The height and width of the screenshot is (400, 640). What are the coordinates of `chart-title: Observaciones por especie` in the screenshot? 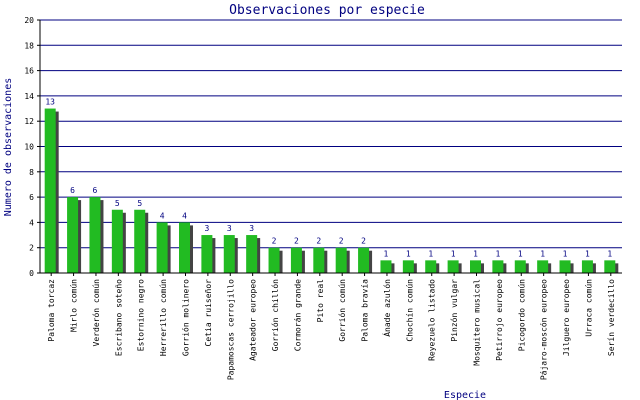 It's located at (327, 10).